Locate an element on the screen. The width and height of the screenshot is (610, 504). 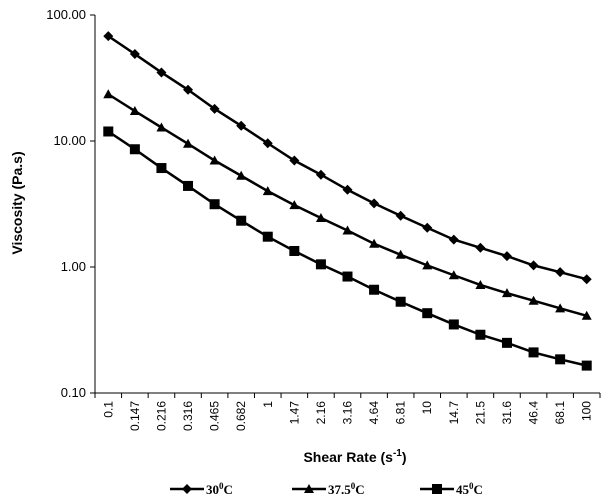
x-tick-label: 1.47 is located at coordinates (294, 413).